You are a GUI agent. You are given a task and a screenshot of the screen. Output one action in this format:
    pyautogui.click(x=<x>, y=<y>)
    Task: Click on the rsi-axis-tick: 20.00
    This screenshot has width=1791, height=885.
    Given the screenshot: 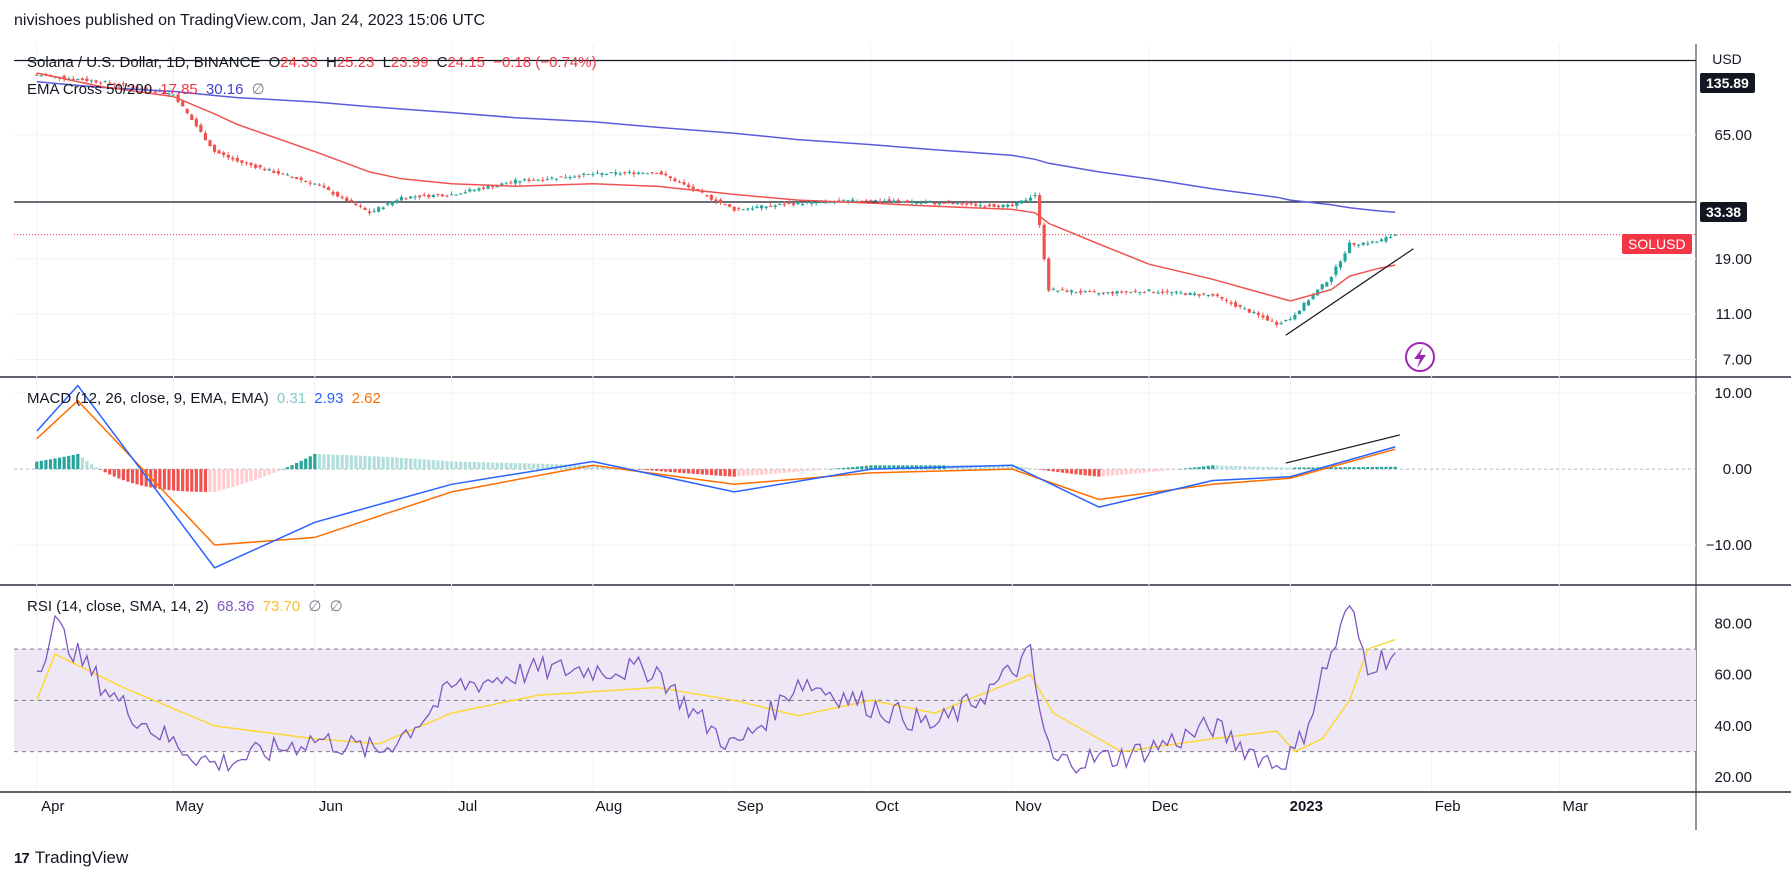 What is the action you would take?
    pyautogui.click(x=1733, y=777)
    